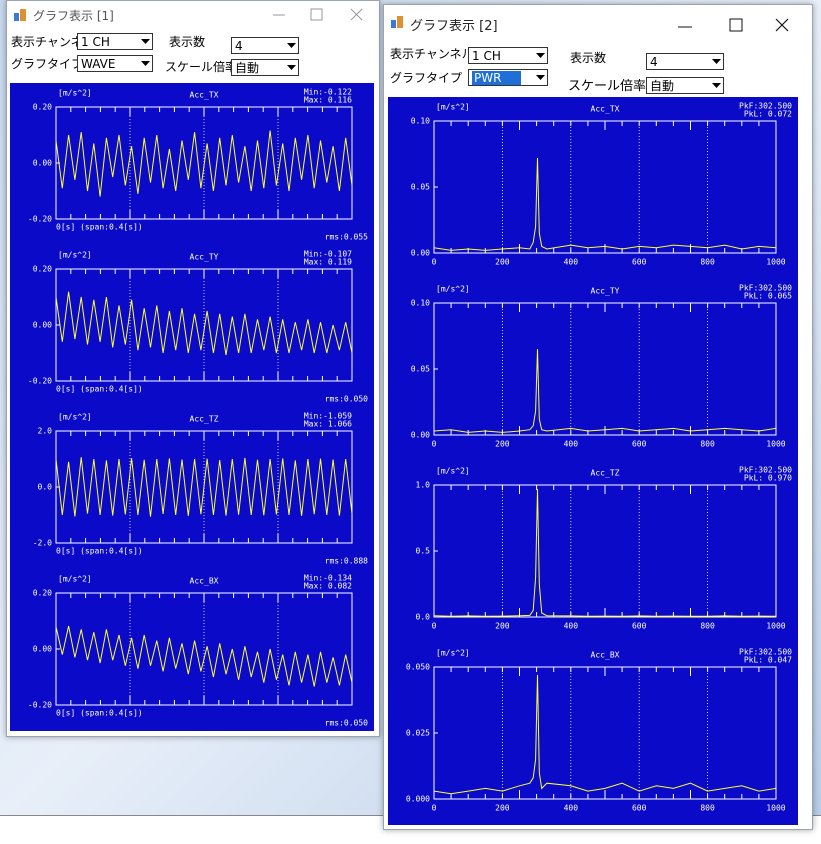  Describe the element at coordinates (432, 54) in the screenshot. I see `control-label: 表示チャンネル` at that location.